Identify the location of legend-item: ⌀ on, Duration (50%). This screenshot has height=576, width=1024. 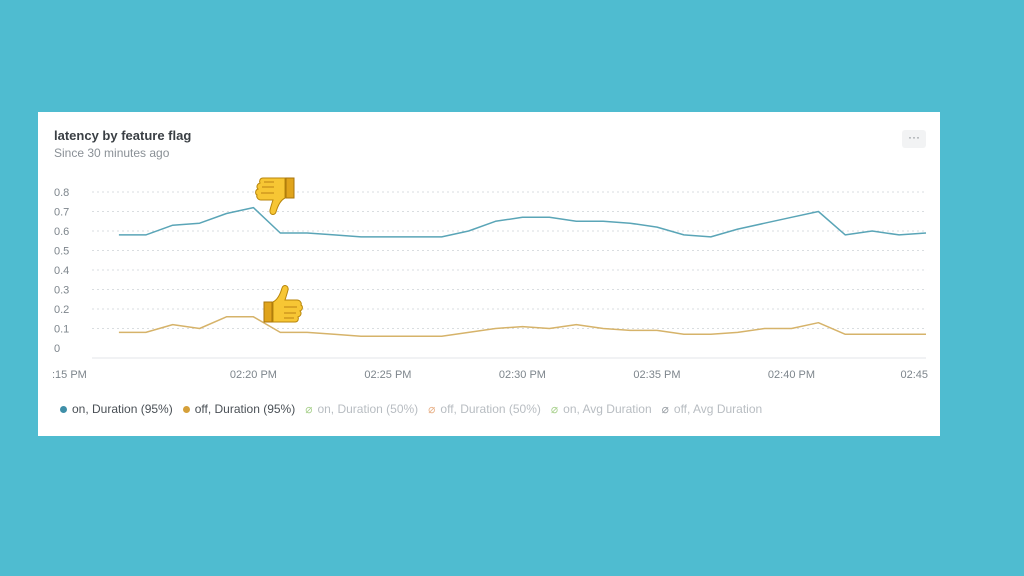
(361, 409).